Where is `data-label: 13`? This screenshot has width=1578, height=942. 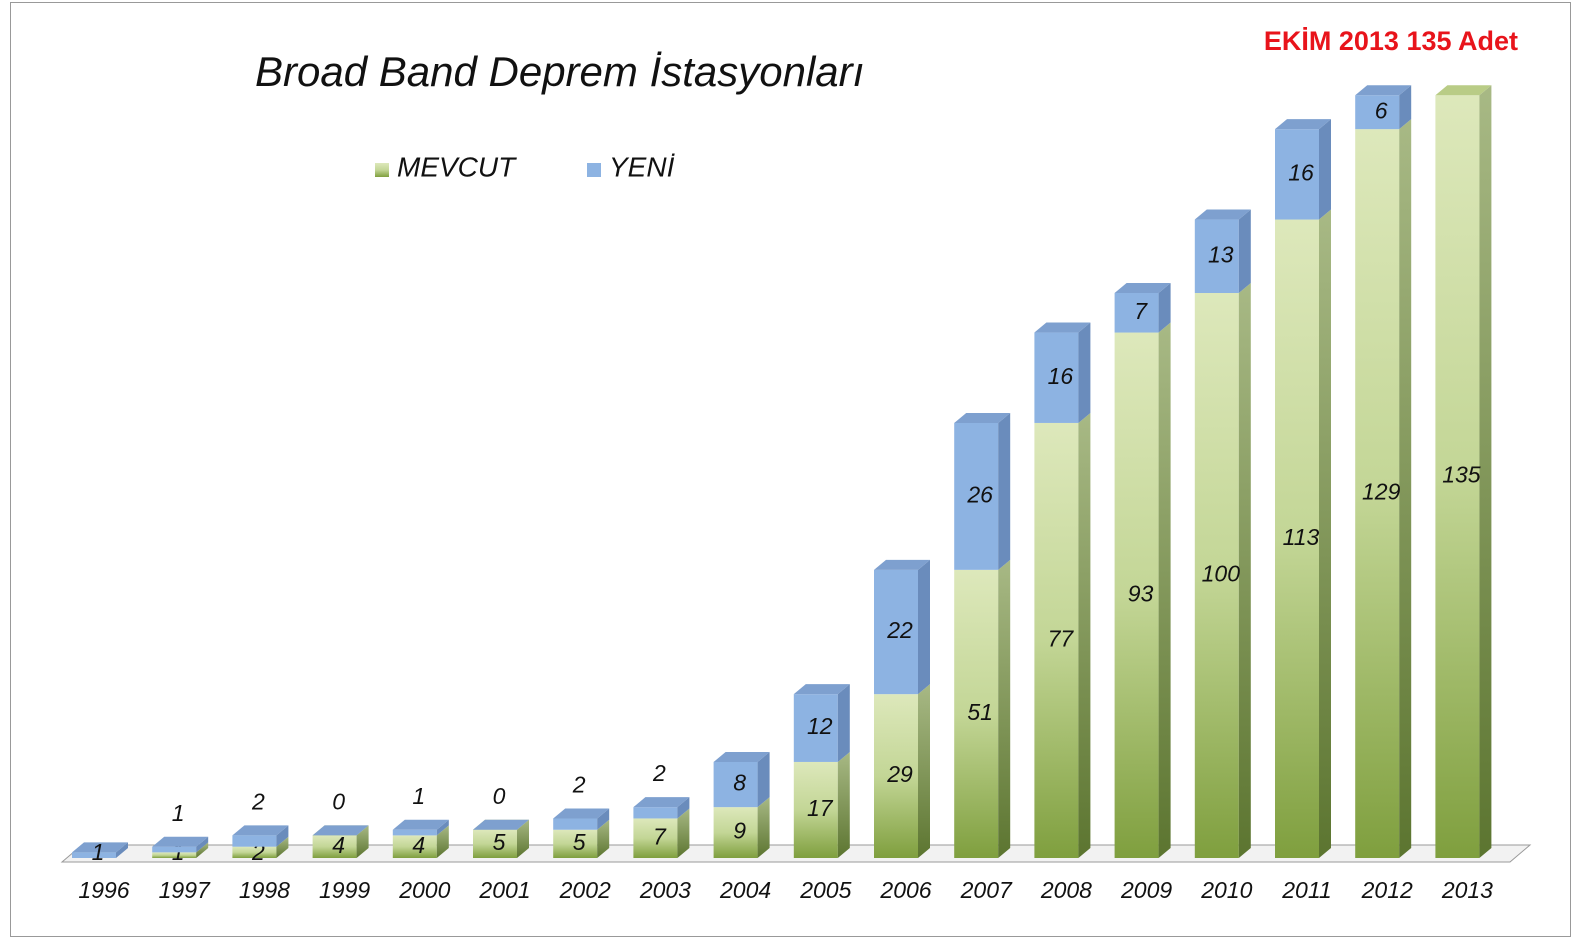 data-label: 13 is located at coordinates (1221, 254).